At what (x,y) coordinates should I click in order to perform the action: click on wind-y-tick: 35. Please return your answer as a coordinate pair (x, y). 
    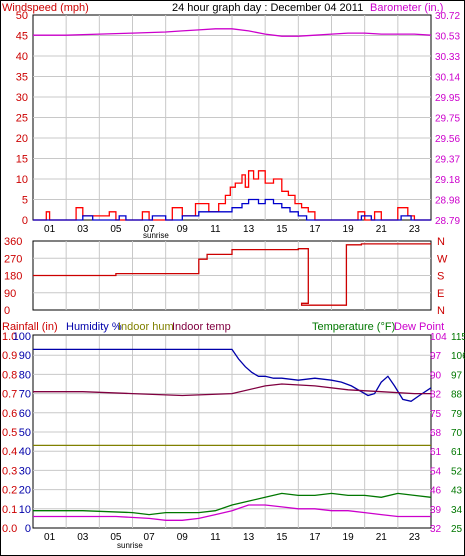
    Looking at the image, I should click on (22, 78).